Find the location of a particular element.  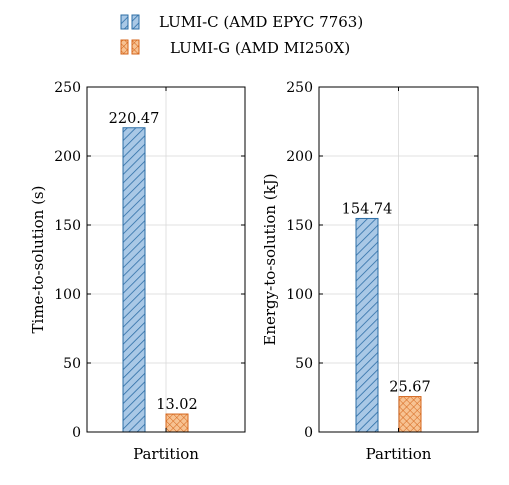

legend-item-lumi-g: LUMI-G (AMD MI250X) is located at coordinates (235, 48).